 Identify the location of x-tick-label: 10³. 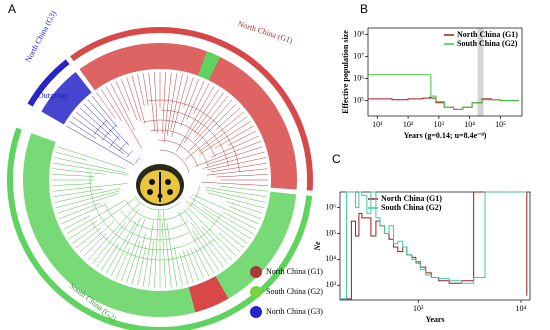
(439, 124).